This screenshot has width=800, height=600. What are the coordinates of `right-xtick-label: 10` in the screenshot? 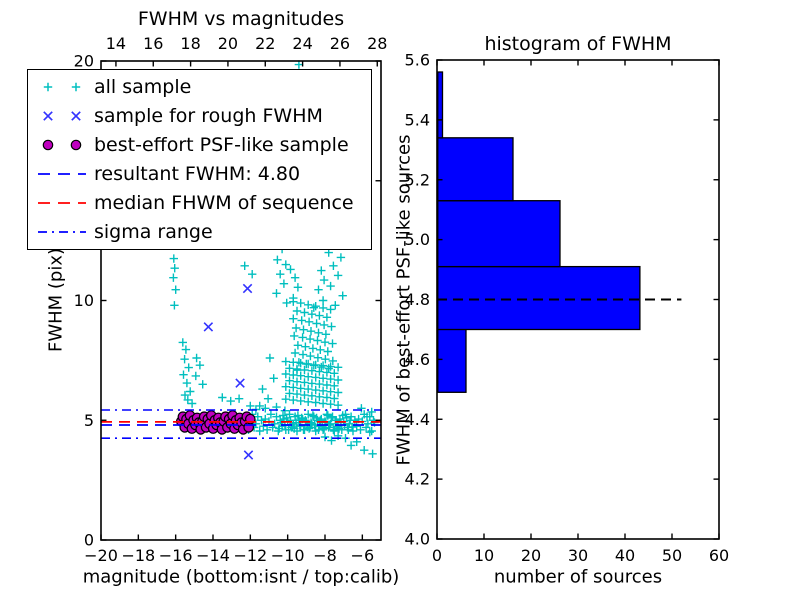 It's located at (484, 555).